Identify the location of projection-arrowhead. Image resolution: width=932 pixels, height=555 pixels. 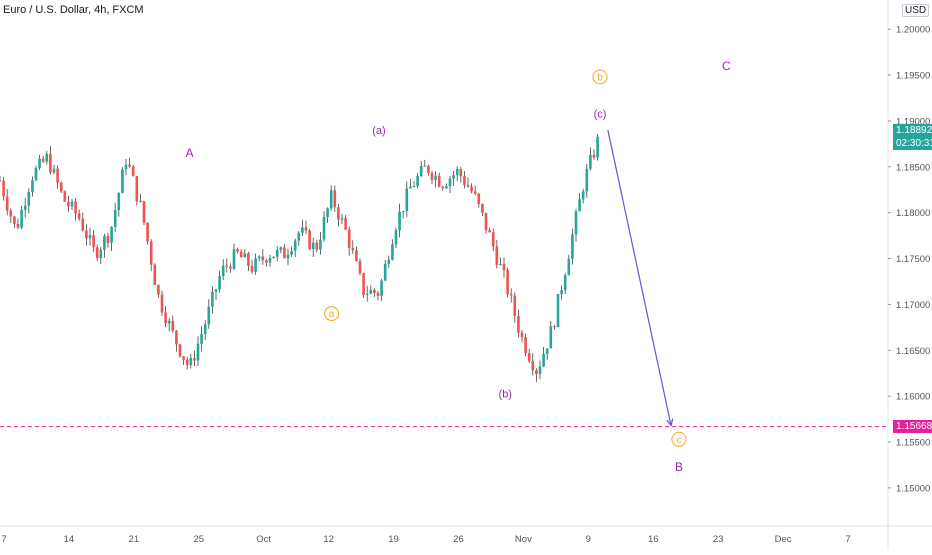
(670, 422).